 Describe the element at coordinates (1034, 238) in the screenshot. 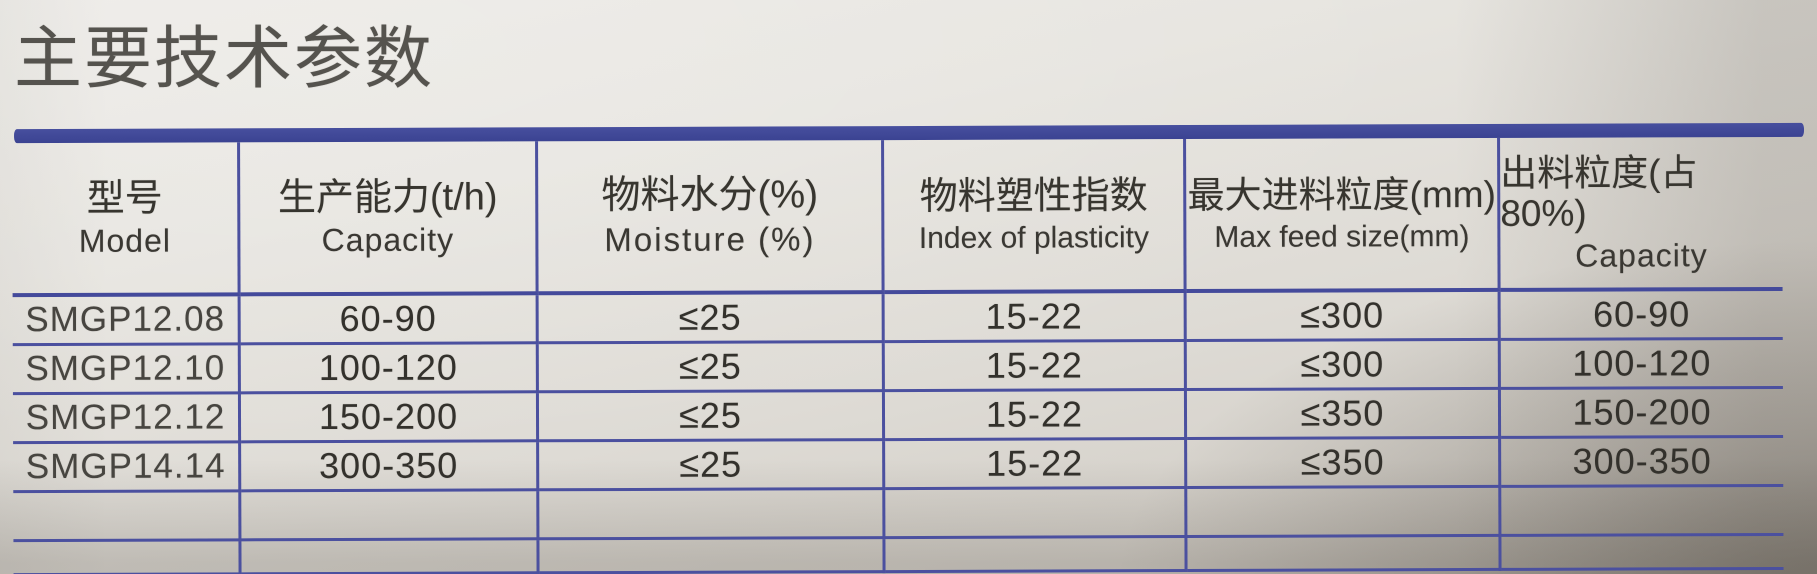

I see `header-label-en: Index of plasticity` at that location.